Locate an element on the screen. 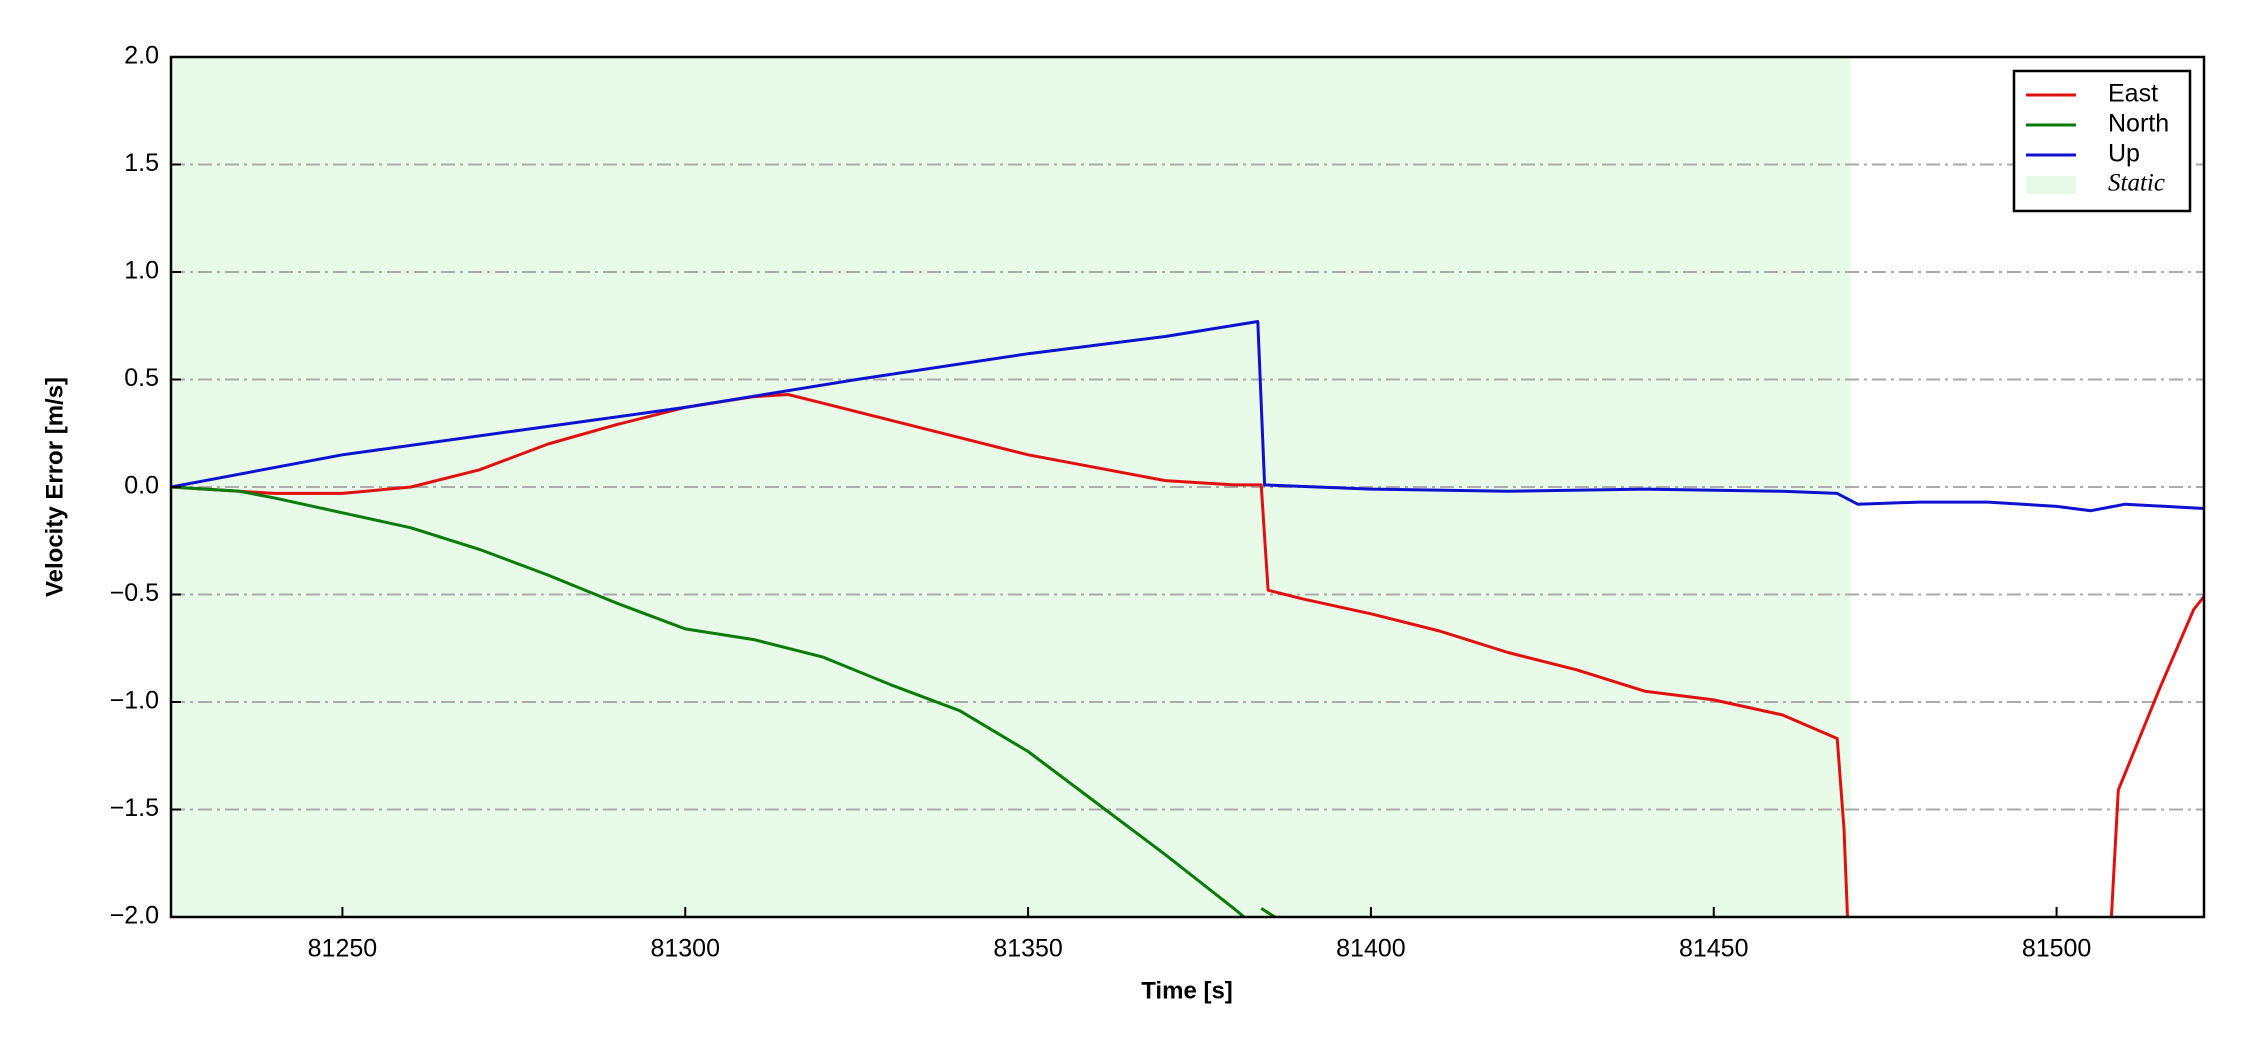 The height and width of the screenshot is (1050, 2250). y-axis-label: Velocity Error [m/s] is located at coordinates (54, 487).